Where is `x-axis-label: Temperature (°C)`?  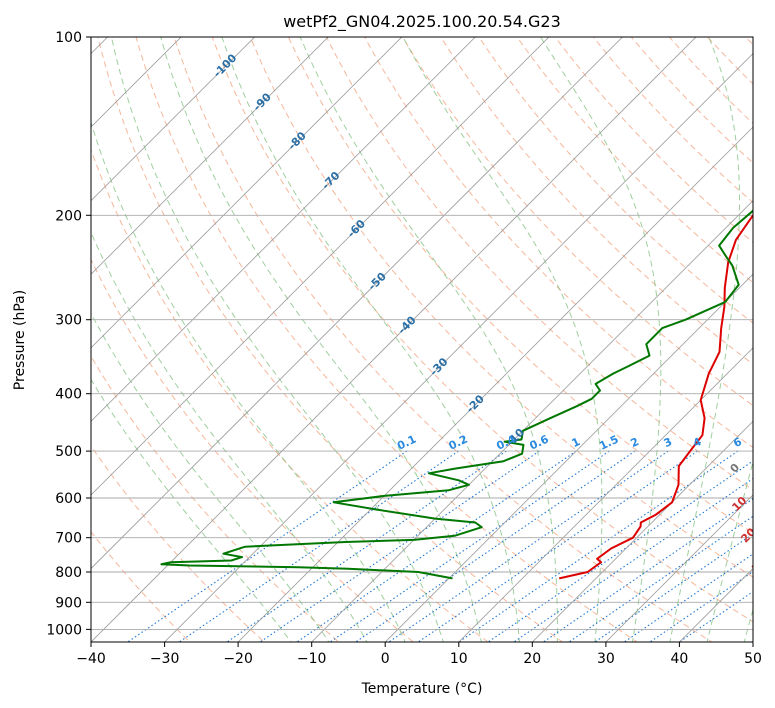
x-axis-label: Temperature (°C) is located at coordinates (422, 689).